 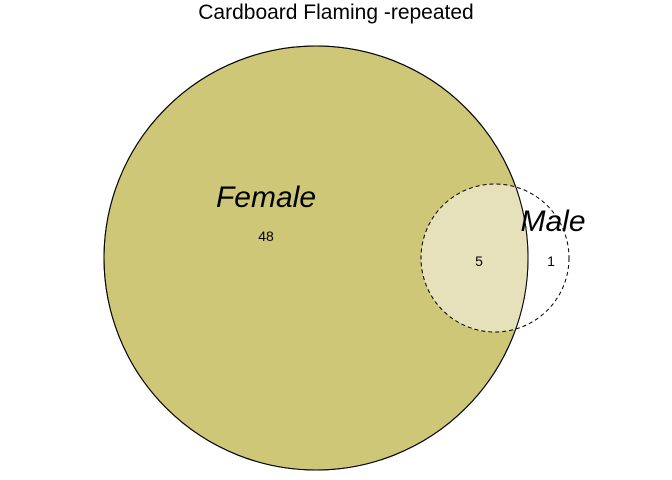 What do you see at coordinates (266, 236) in the screenshot?
I see `female-only-count: 48` at bounding box center [266, 236].